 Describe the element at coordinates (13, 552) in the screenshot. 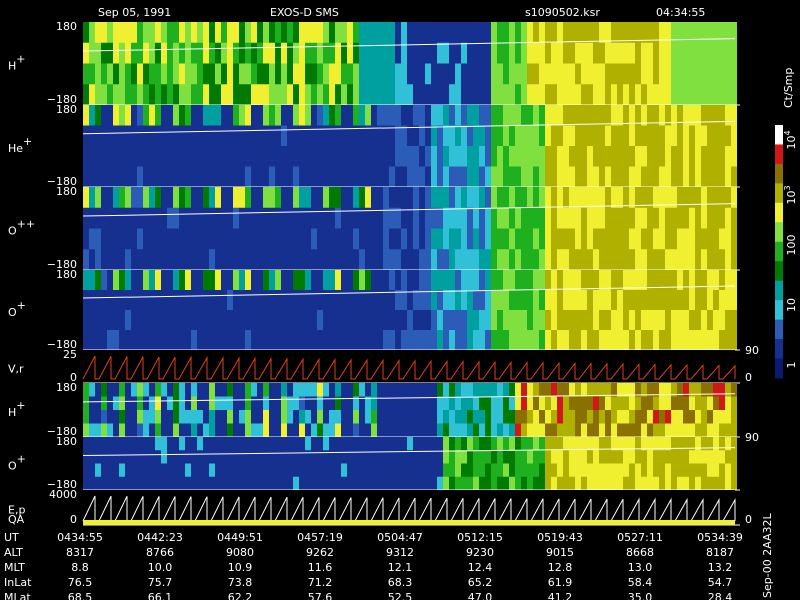

I see `ephemeris-name: ALT` at that location.